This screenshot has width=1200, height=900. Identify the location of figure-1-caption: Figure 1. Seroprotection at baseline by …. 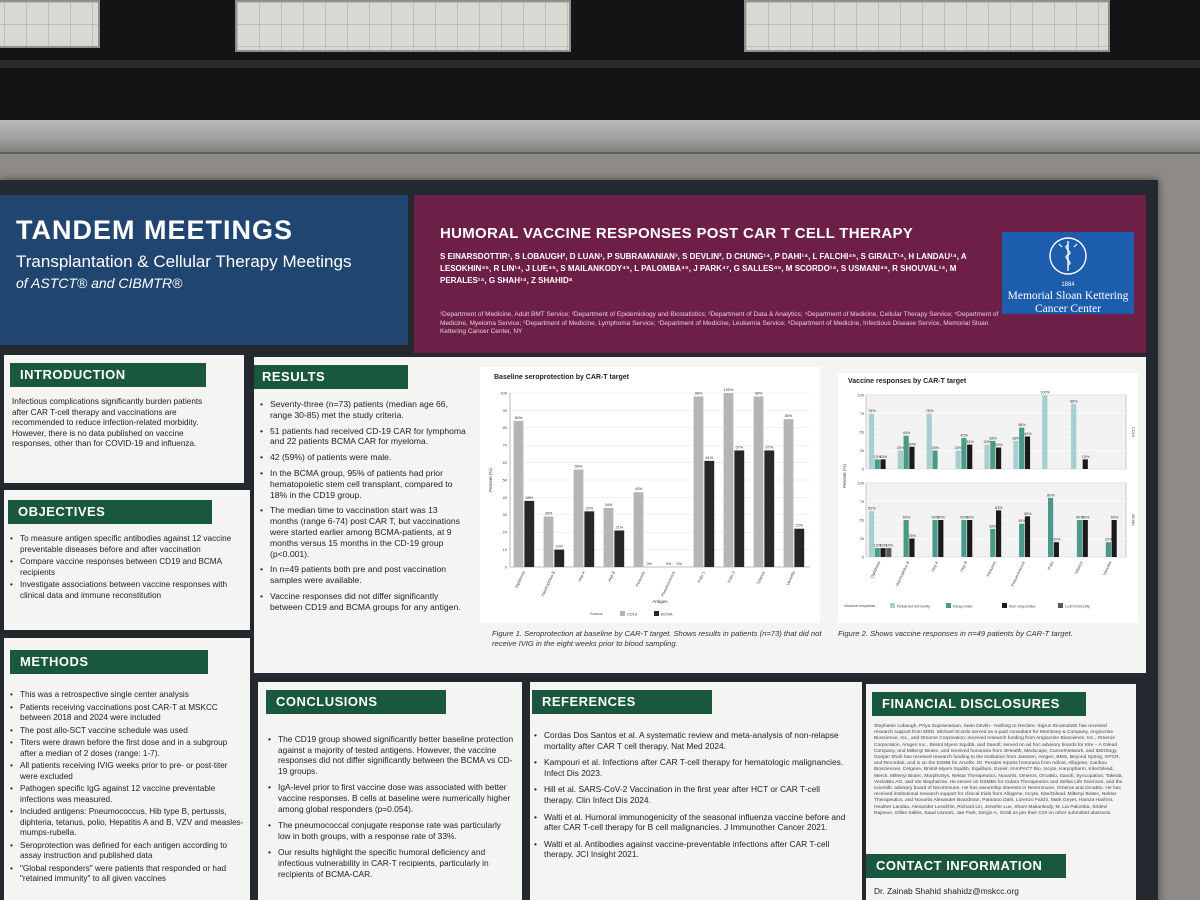
(657, 638).